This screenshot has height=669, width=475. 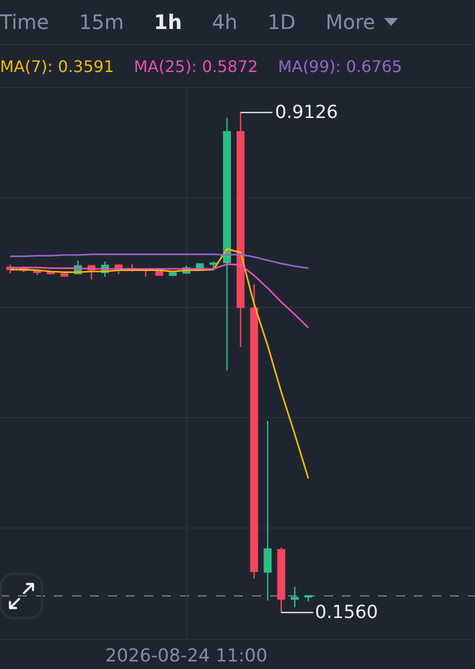 I want to click on annotation: 0.1560, so click(x=346, y=612).